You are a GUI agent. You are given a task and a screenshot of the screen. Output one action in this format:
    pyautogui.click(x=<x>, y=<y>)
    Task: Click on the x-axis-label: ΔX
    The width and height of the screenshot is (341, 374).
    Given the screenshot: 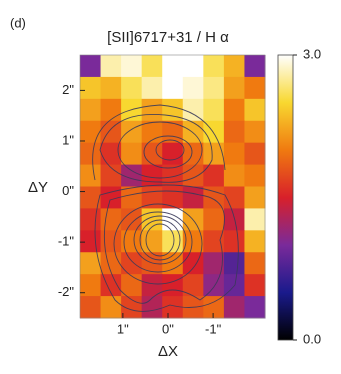 What is the action you would take?
    pyautogui.click(x=168, y=351)
    